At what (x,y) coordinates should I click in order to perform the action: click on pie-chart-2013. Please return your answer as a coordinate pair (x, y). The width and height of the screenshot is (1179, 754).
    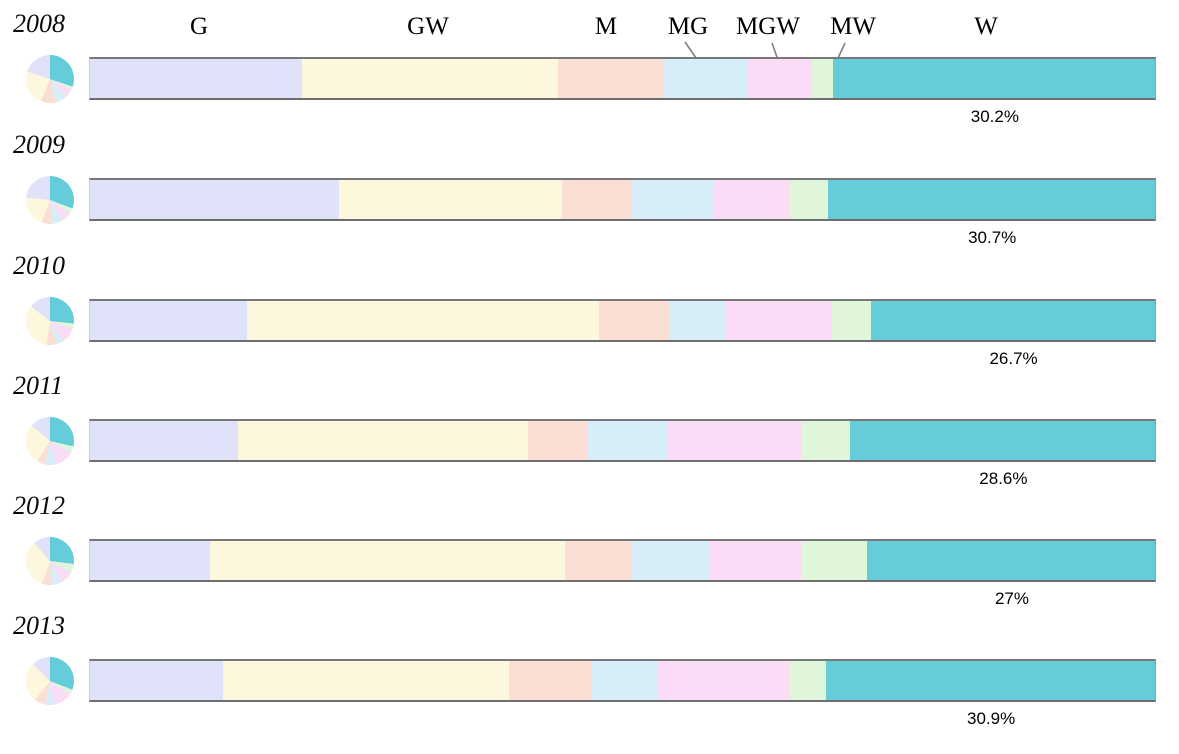
    Looking at the image, I should click on (50, 680).